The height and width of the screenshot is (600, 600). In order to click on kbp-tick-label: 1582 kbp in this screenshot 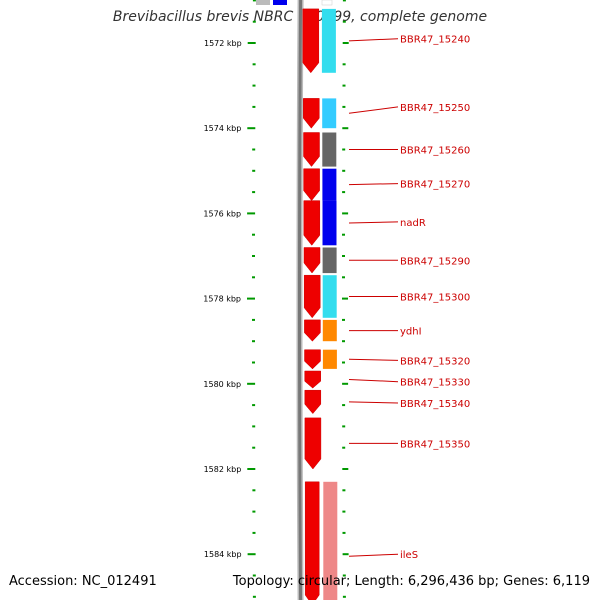, I will do `click(223, 469)`.